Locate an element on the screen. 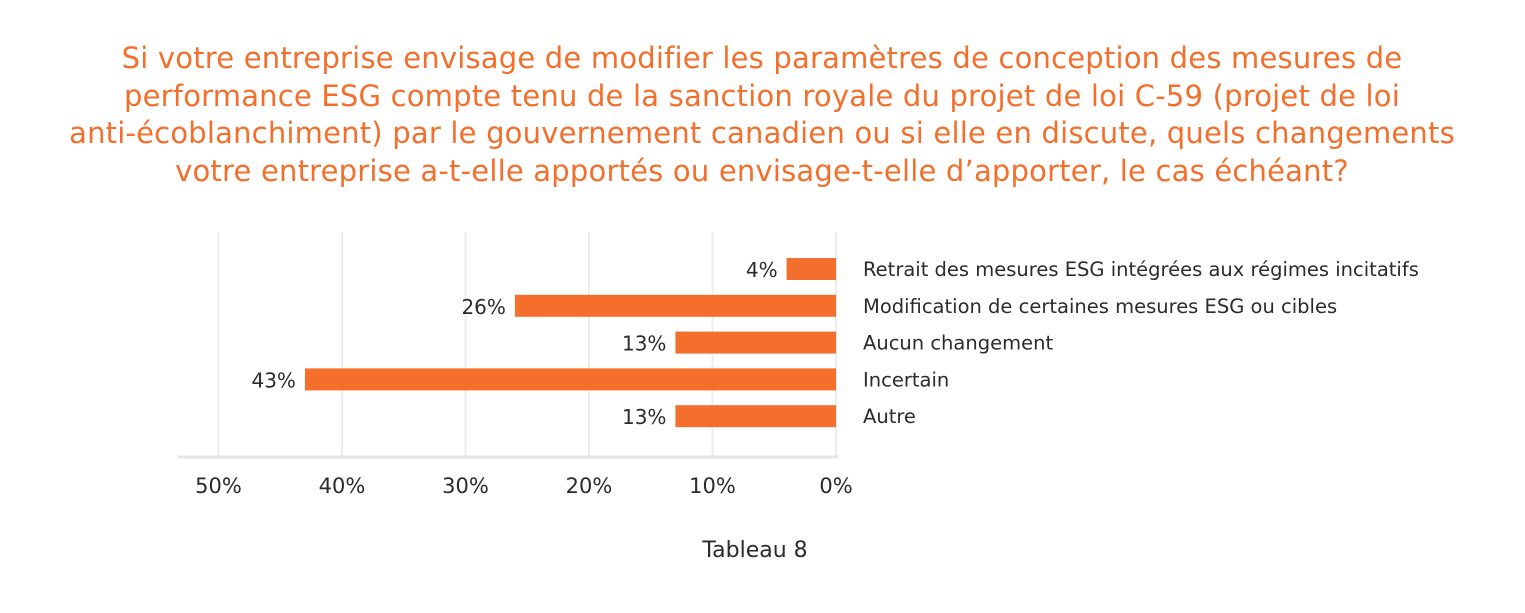 The width and height of the screenshot is (1525, 613). category-label-3: Aucun changement is located at coordinates (958, 343).